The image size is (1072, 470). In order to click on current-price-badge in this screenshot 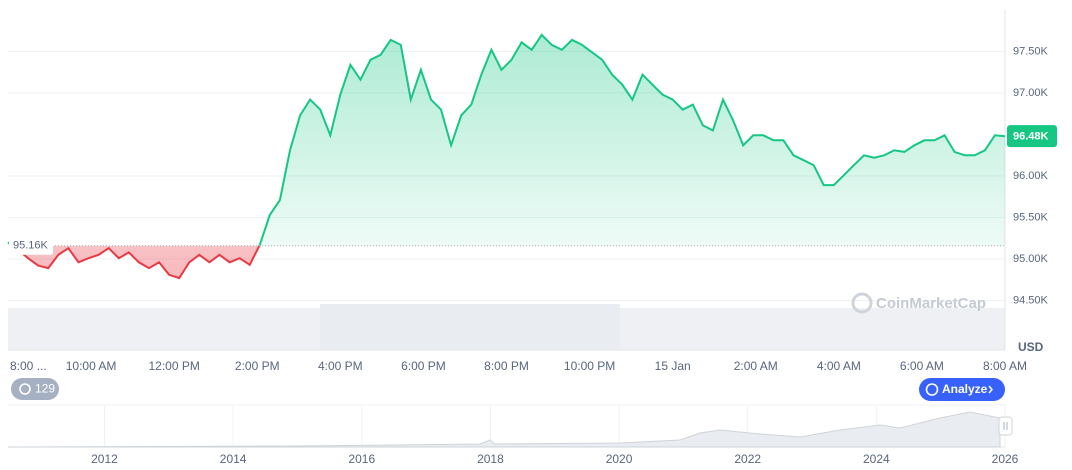, I will do `click(1032, 136)`.